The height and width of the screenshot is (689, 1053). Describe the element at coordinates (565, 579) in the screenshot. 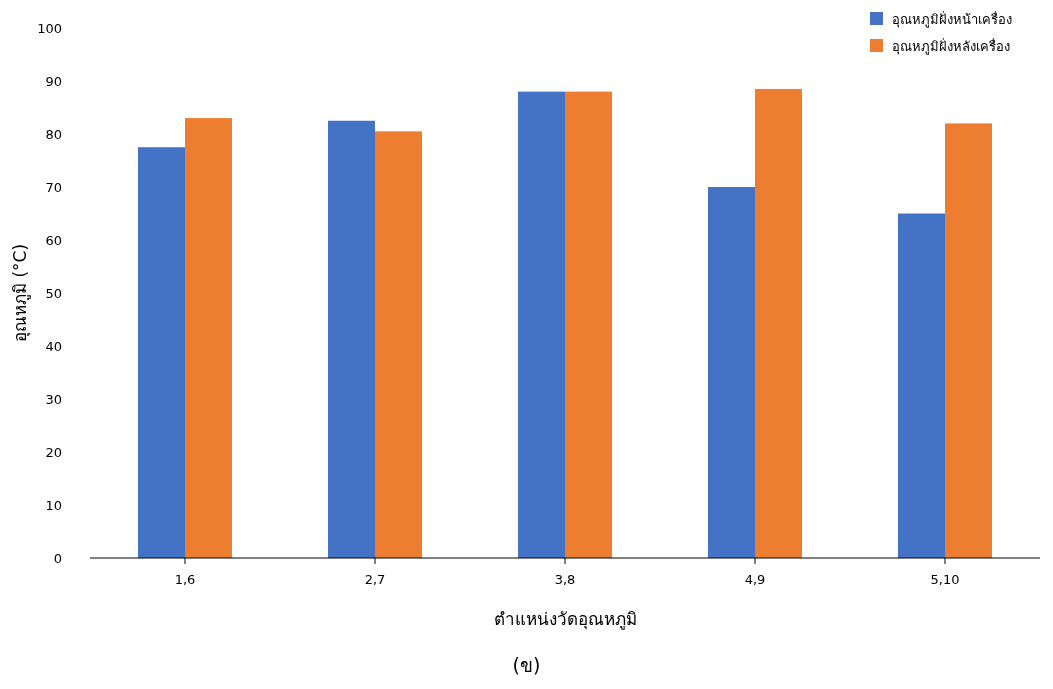

I see `x-tick-label: 3,8` at that location.